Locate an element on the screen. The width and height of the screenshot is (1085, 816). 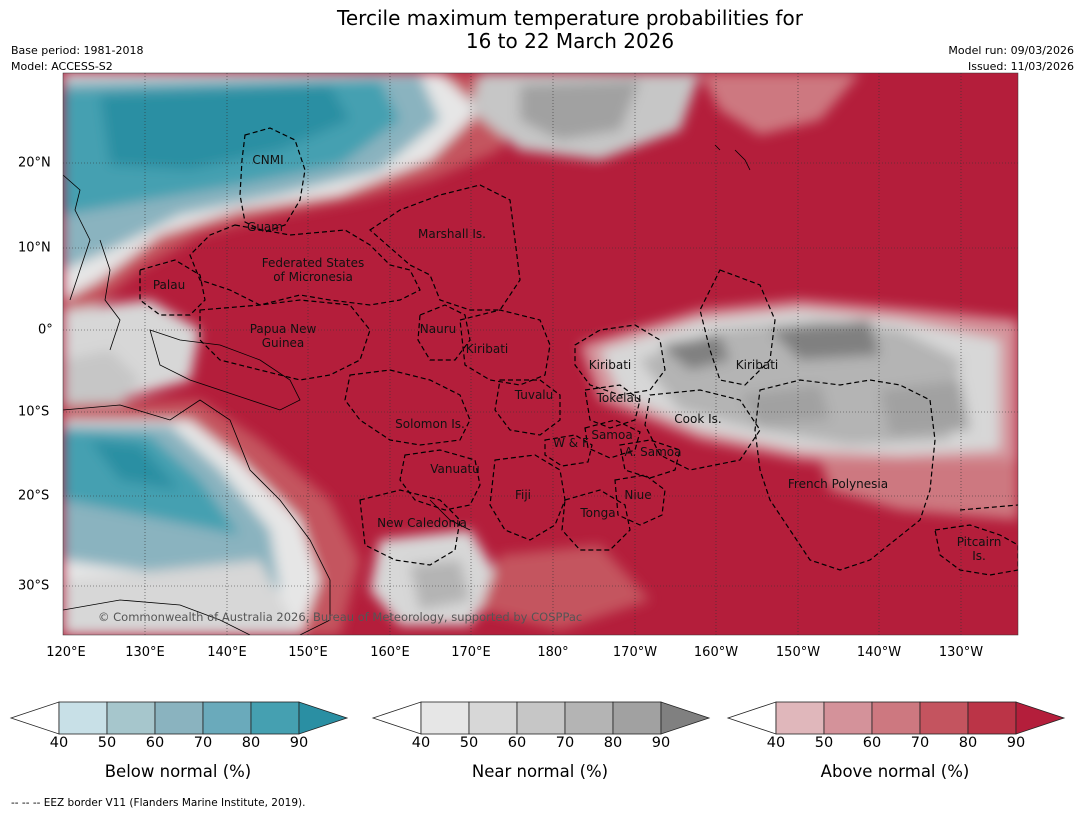
base-period: Base period: 1981-2018 is located at coordinates (77, 50).